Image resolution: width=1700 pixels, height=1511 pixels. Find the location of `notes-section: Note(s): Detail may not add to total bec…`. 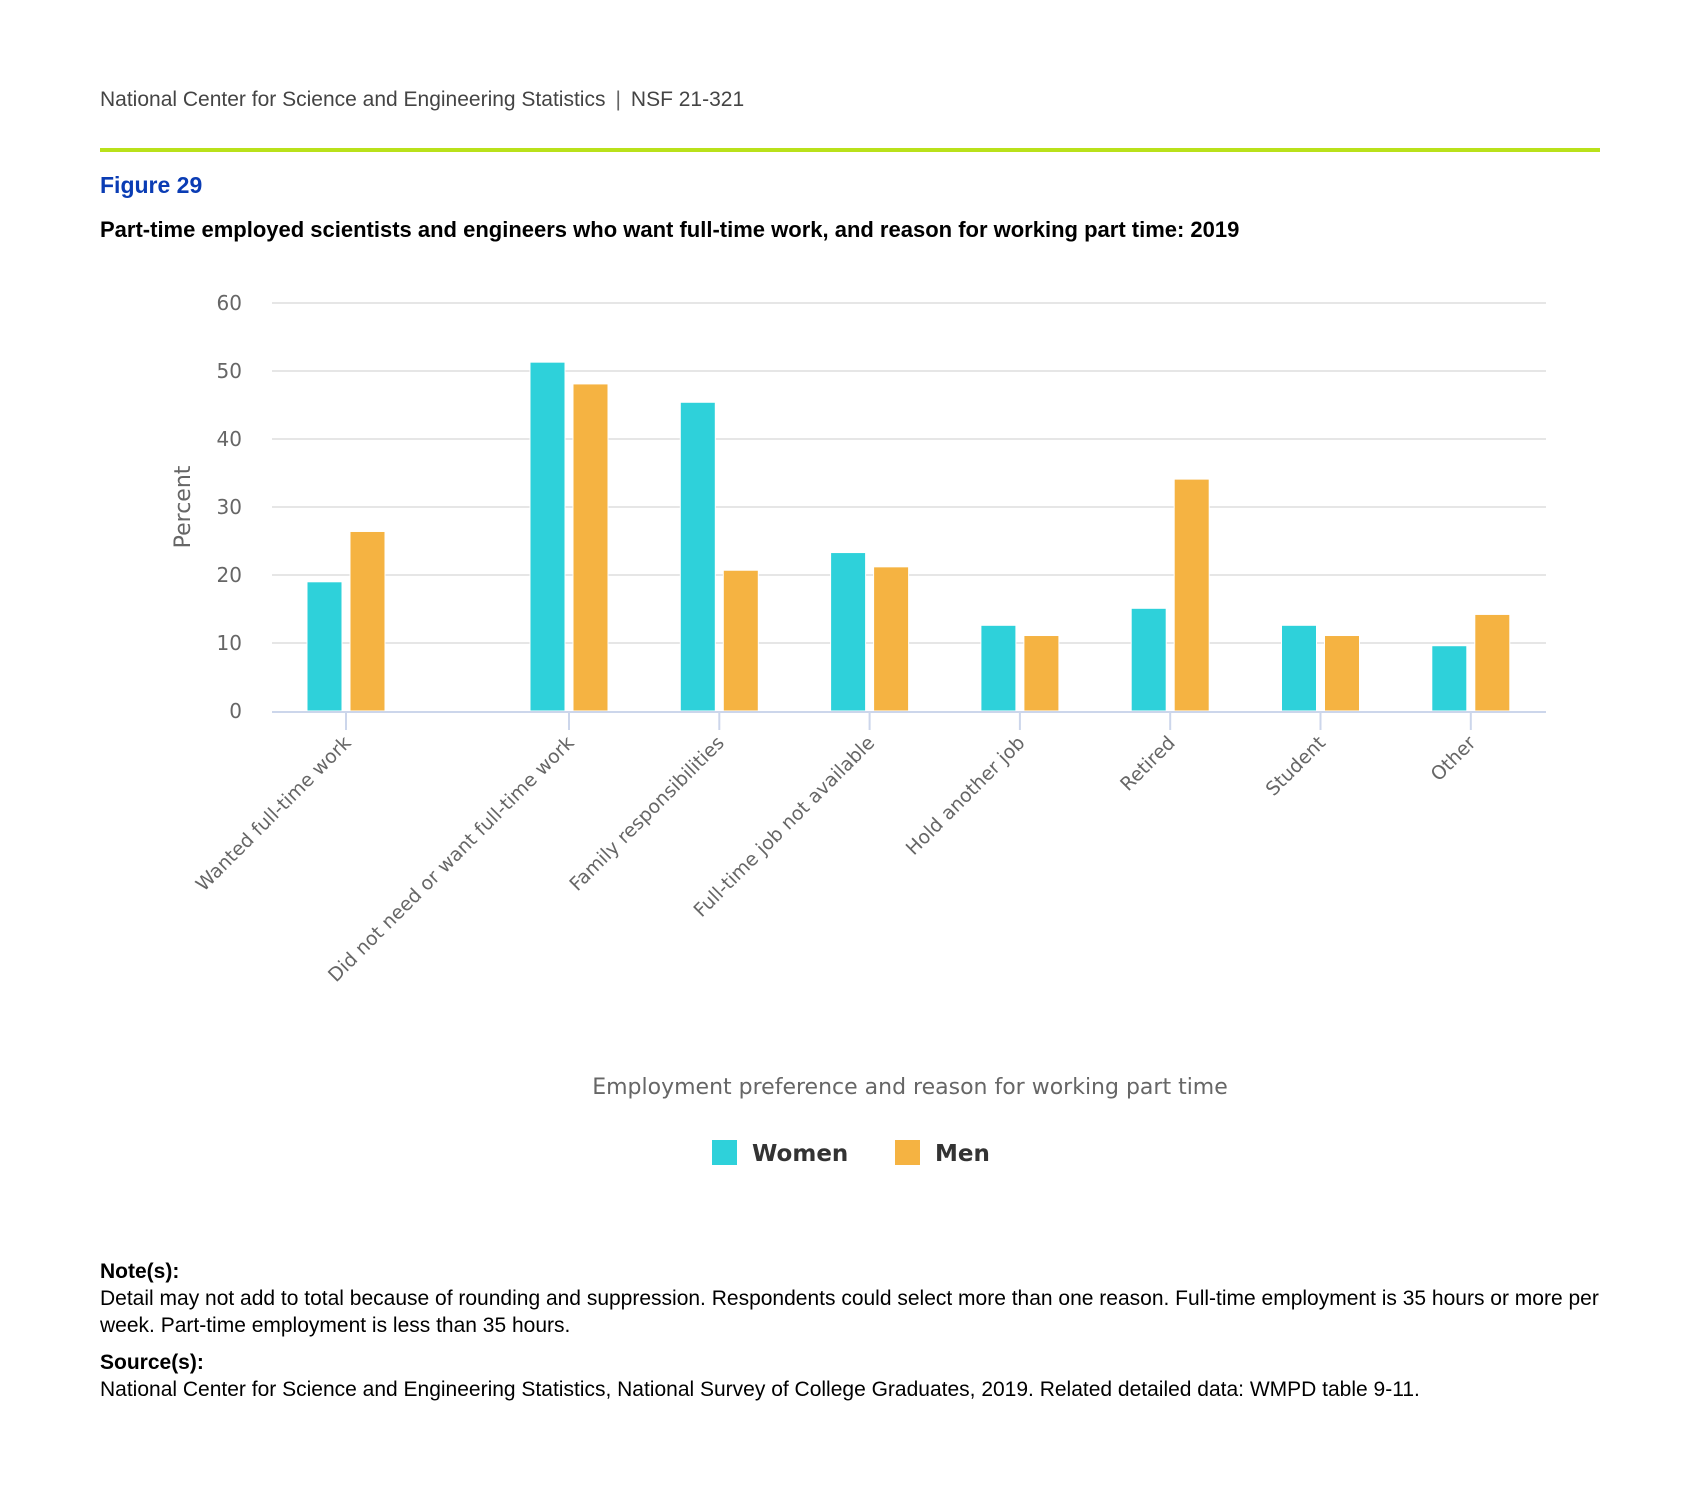

notes-section: Note(s): Detail may not add to total bec… is located at coordinates (860, 1335).